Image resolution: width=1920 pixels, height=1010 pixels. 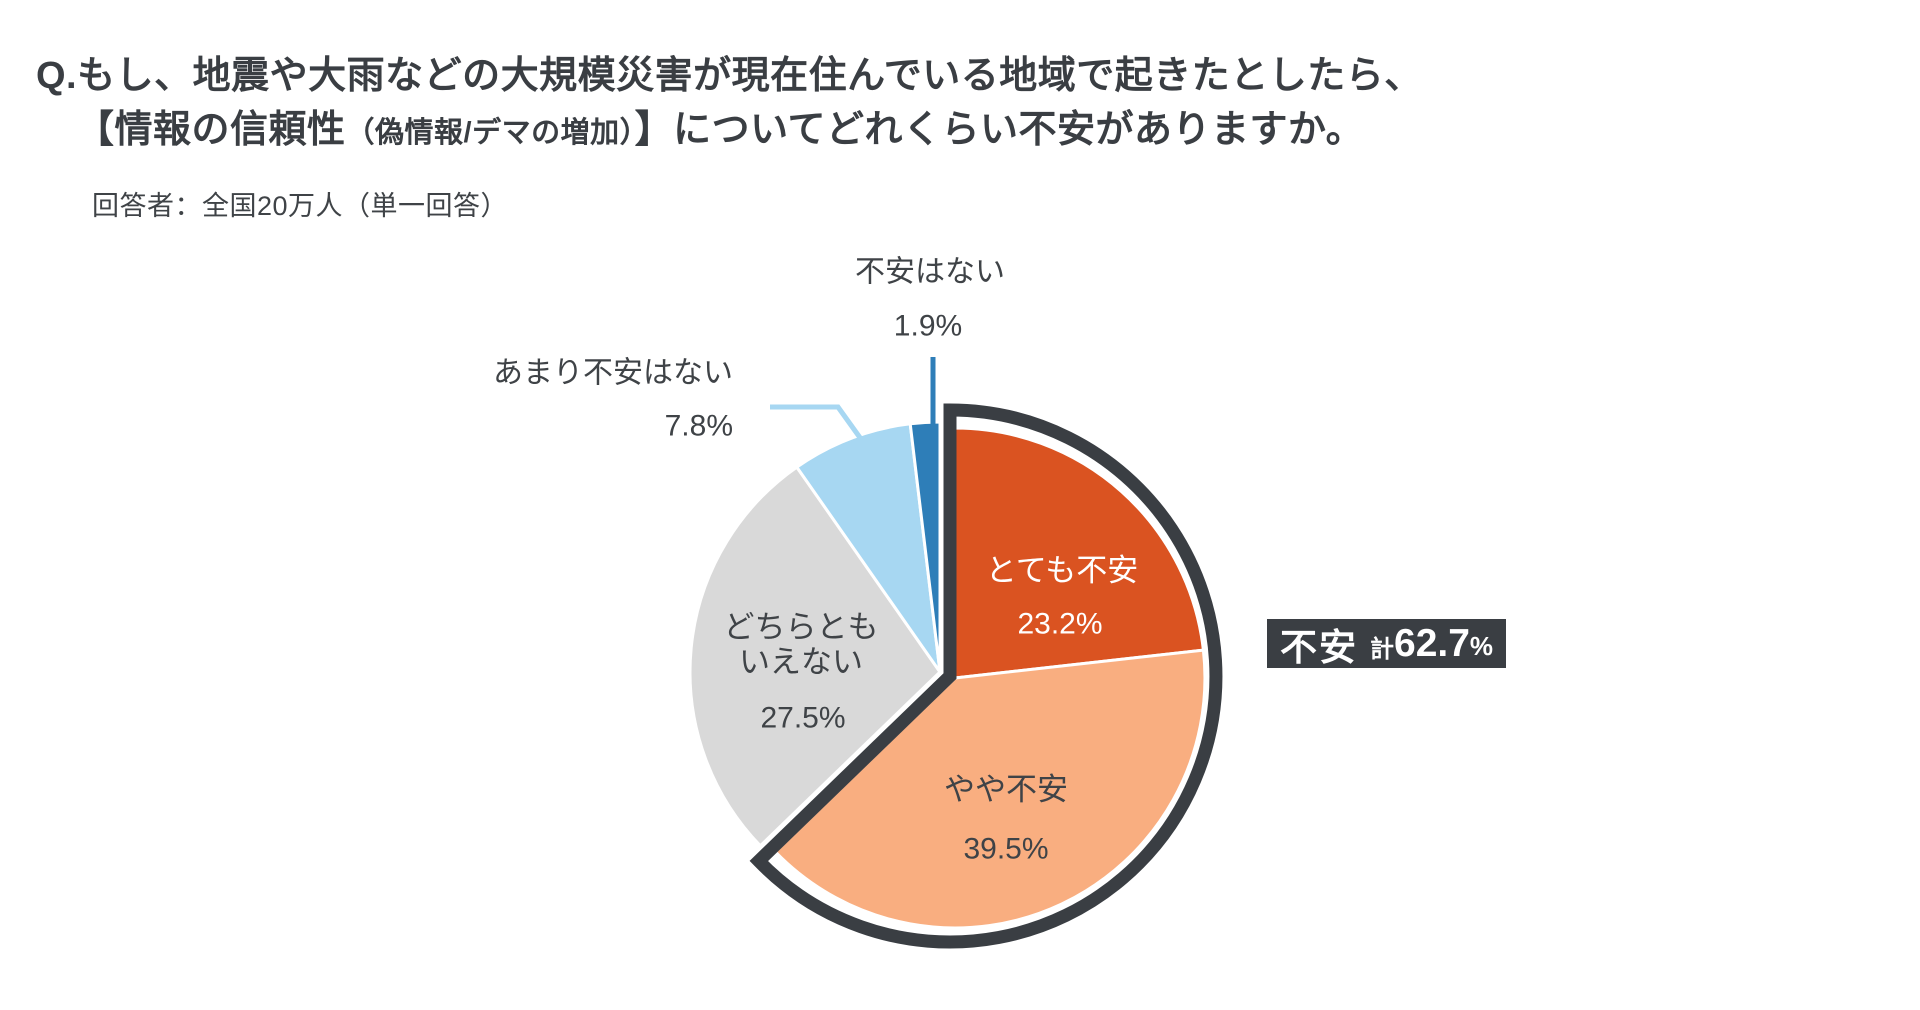 What do you see at coordinates (1432, 643) in the screenshot?
I see `badge-total-value: 62.7` at bounding box center [1432, 643].